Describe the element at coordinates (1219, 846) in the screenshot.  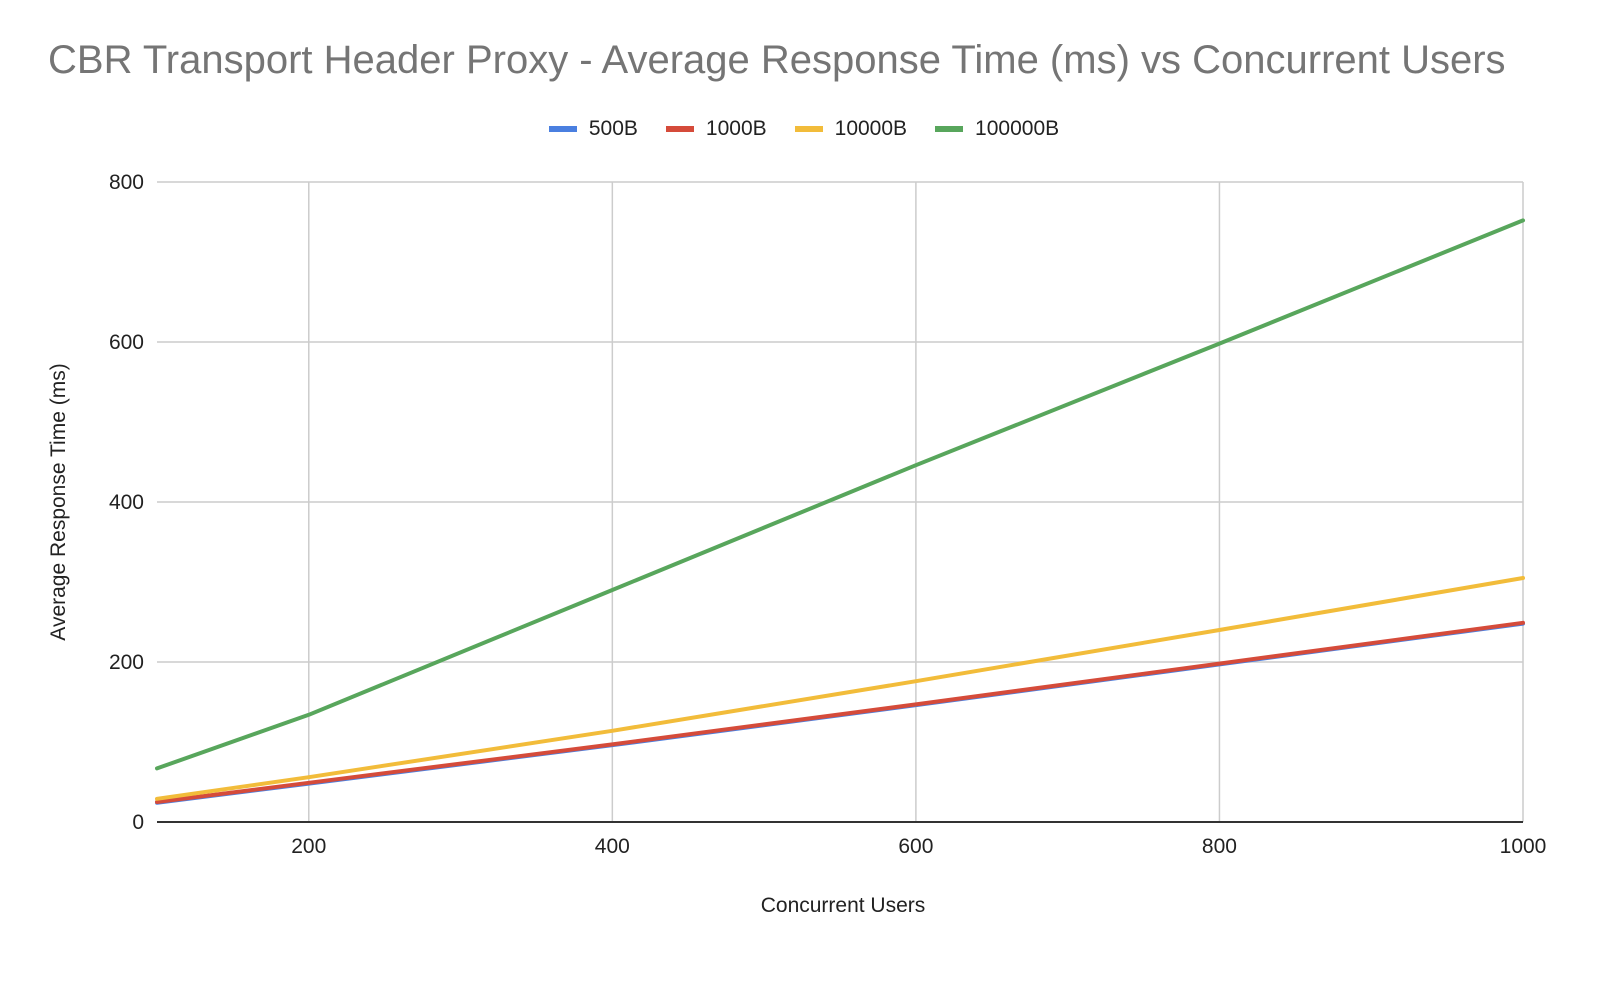
I see `x-tick-label: 800` at that location.